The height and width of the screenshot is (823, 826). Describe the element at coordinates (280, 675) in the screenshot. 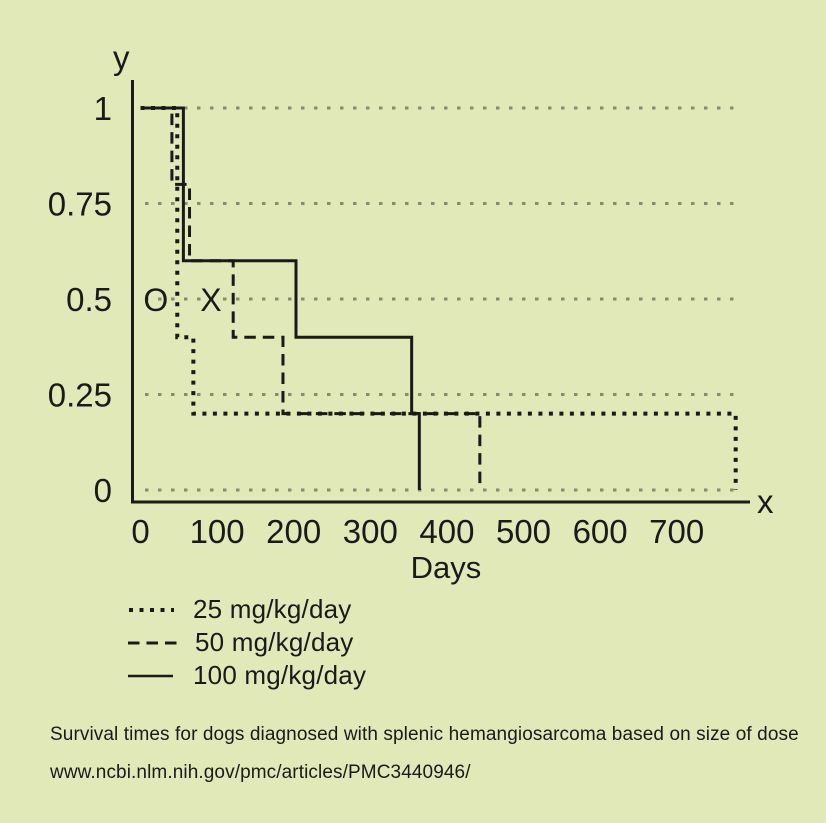

I see `legend-label-100mg: 100 mg/kg/day` at that location.